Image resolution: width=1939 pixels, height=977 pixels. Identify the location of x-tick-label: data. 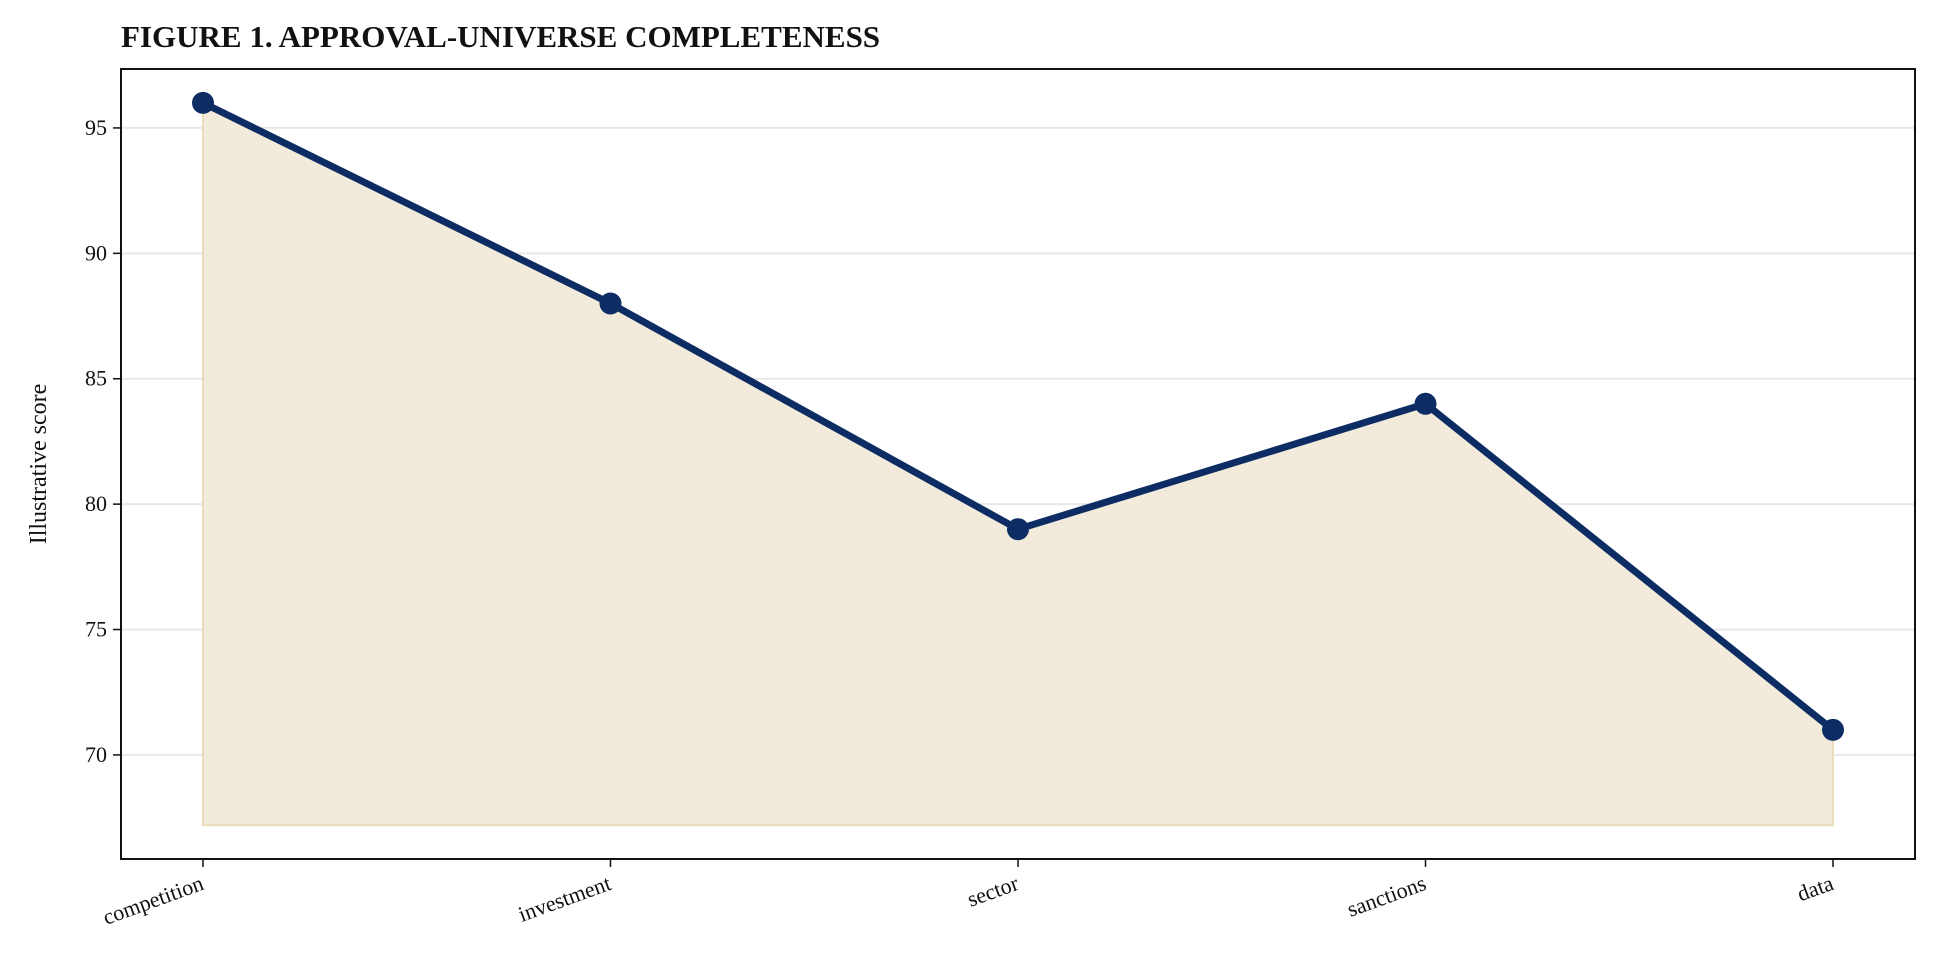
(1815, 888).